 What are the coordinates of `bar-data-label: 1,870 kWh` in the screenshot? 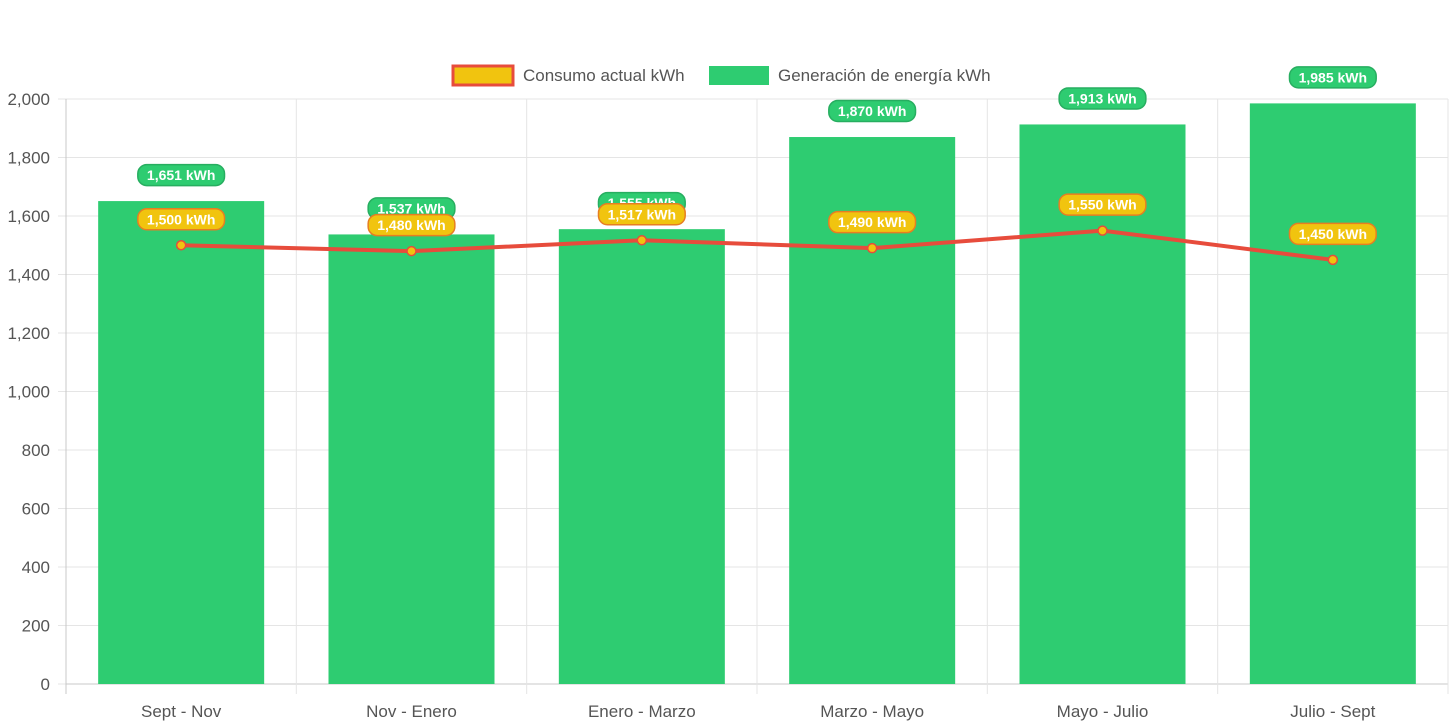 It's located at (872, 111).